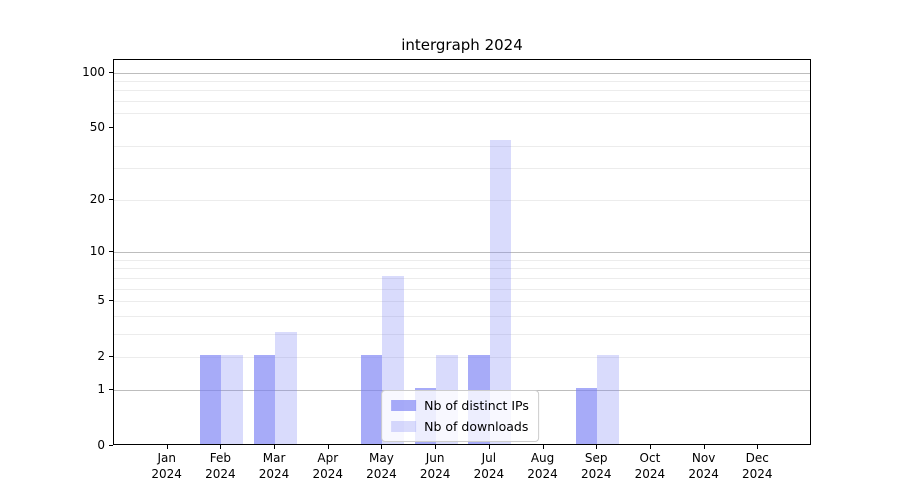  I want to click on y-tick-label-50: 50, so click(97, 126).